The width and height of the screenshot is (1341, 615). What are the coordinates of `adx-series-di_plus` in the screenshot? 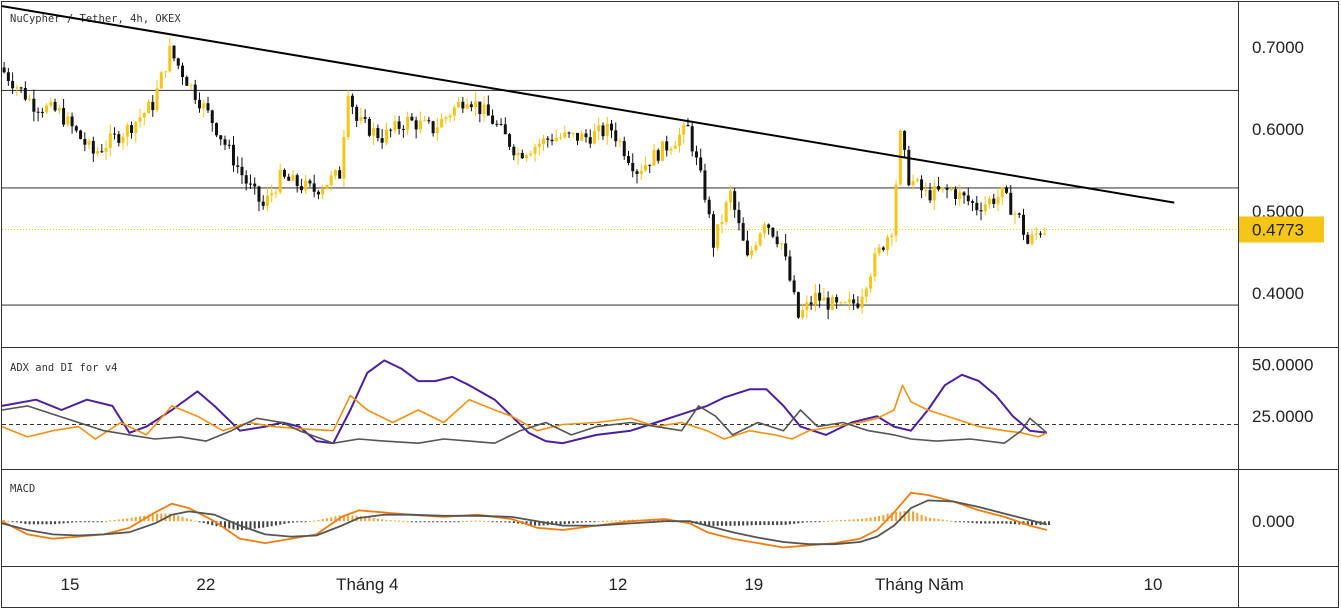 It's located at (524, 412).